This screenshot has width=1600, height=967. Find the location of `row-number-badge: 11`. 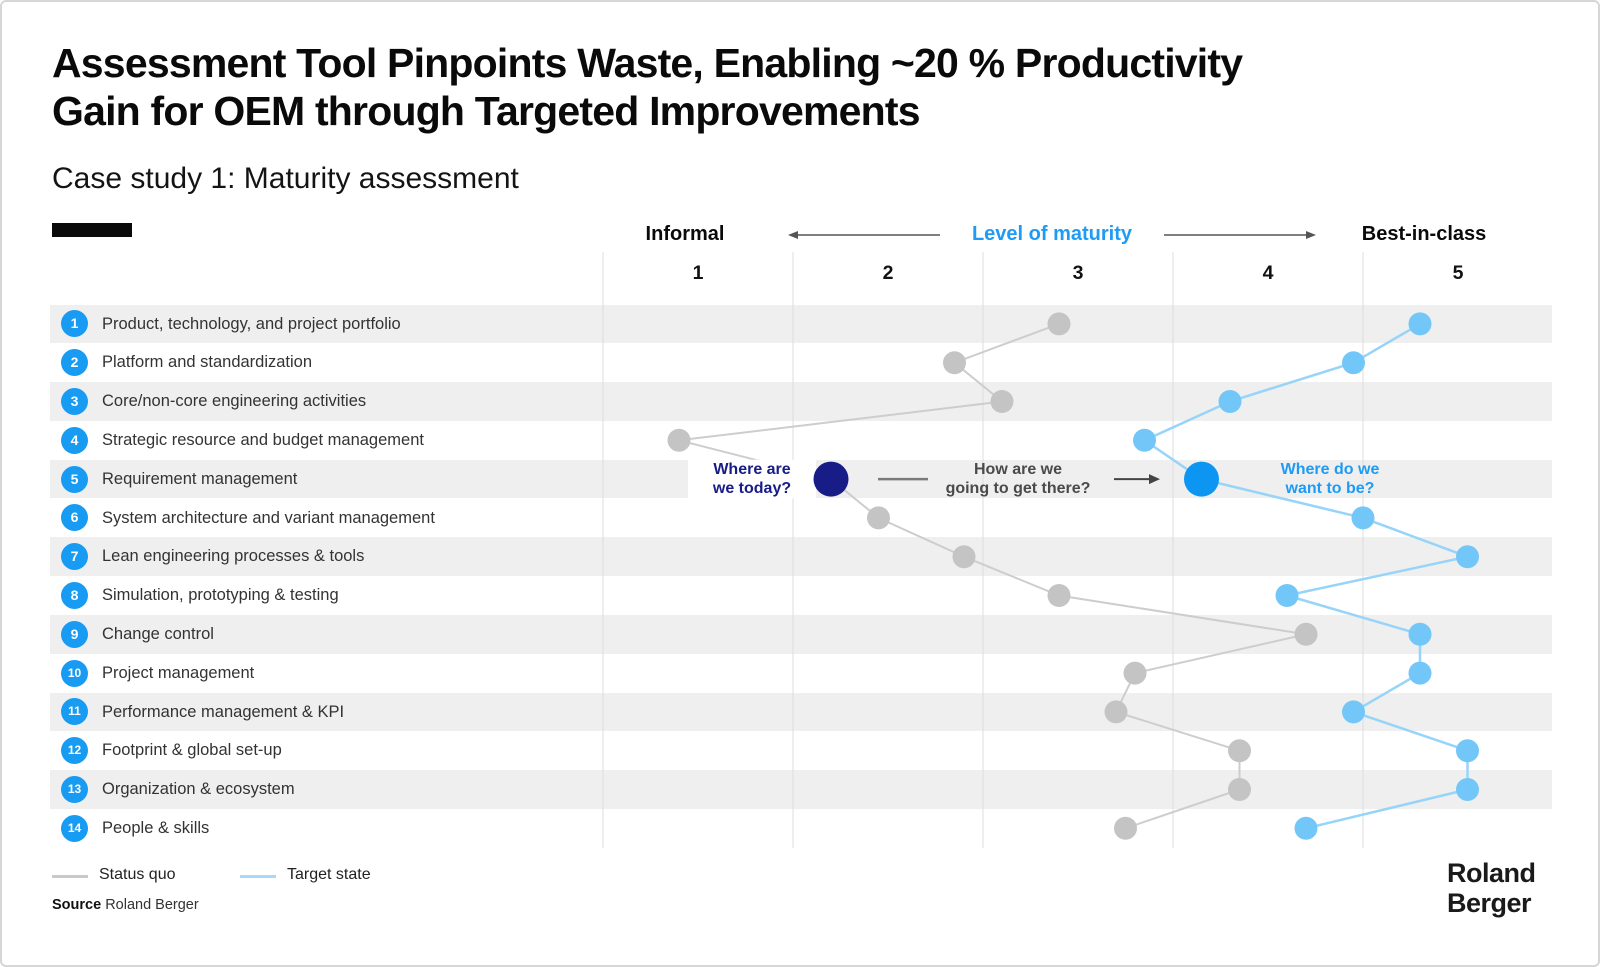

row-number-badge: 11 is located at coordinates (74, 712).